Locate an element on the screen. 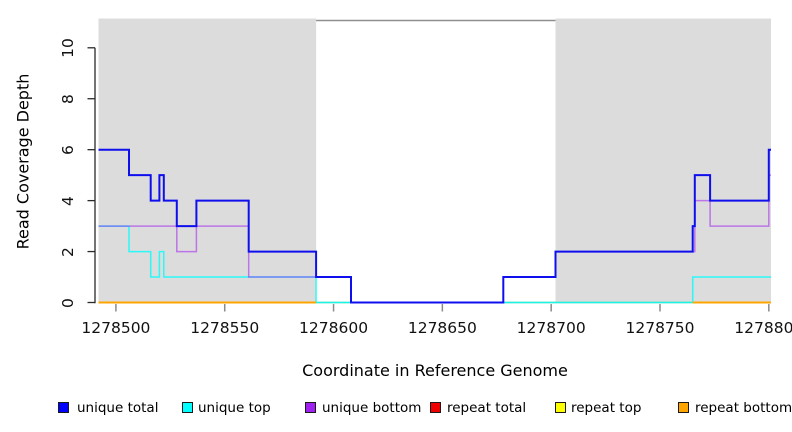 This screenshot has width=792, height=432. y-axis-title: Read Coverage Depth is located at coordinates (23, 161).